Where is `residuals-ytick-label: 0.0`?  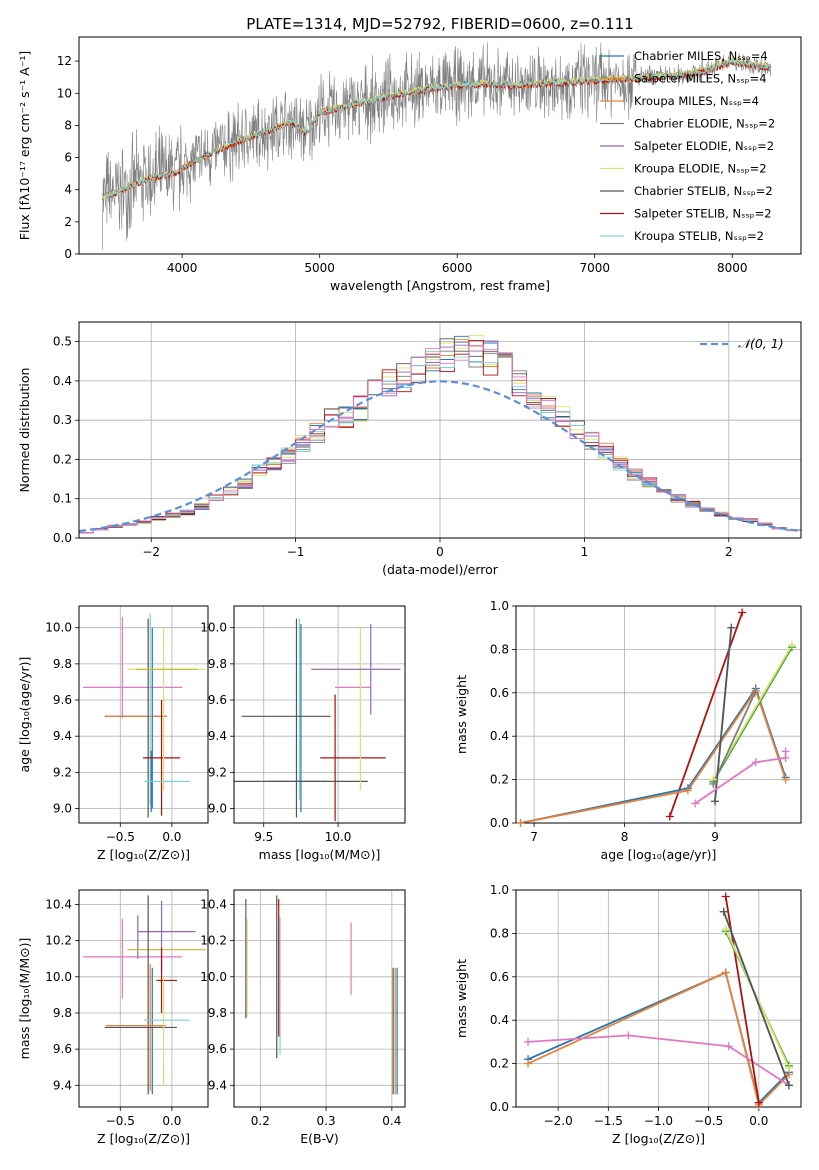 residuals-ytick-label: 0.0 is located at coordinates (62, 538).